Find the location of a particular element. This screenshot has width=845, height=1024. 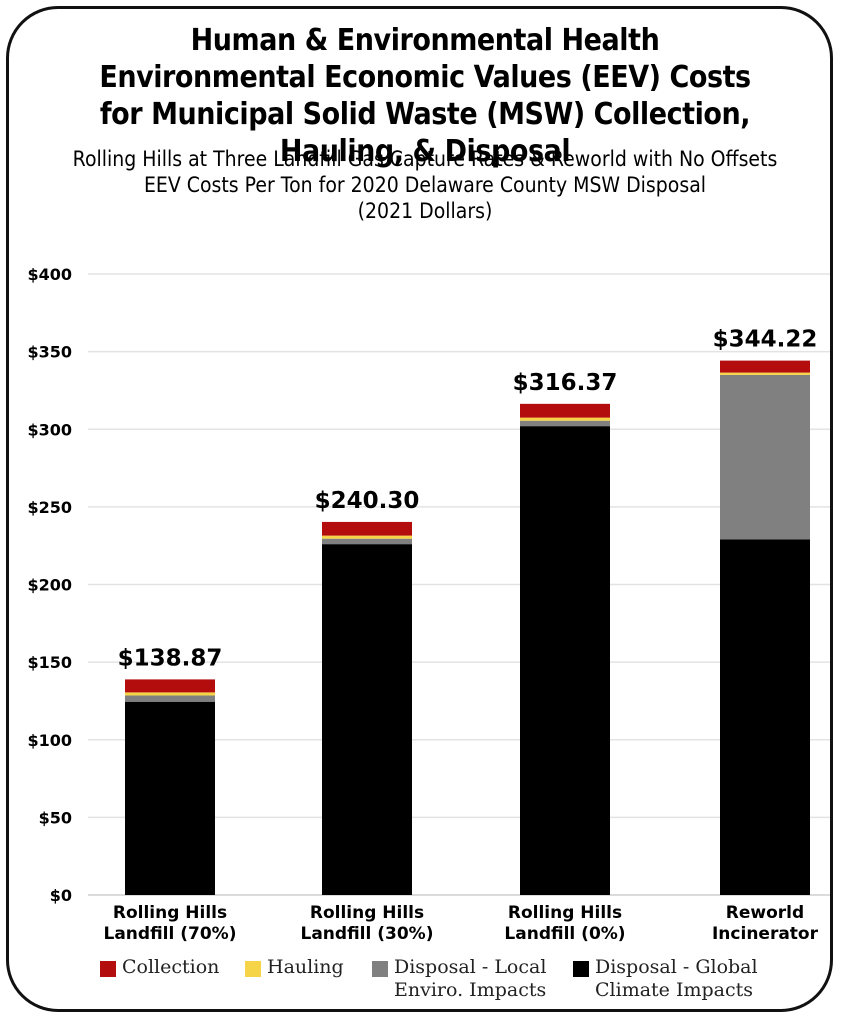

y-tick-label: $150 is located at coordinates (49, 662).